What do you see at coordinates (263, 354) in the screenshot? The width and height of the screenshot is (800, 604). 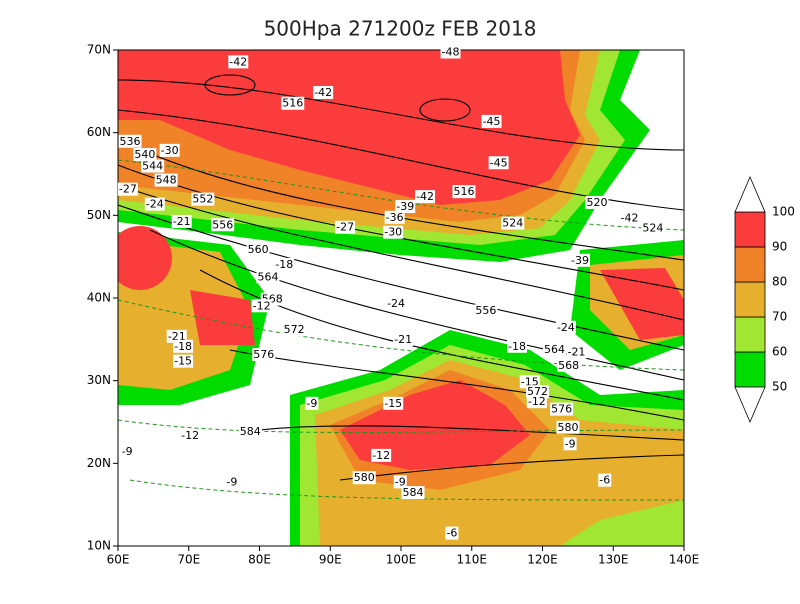 I see `contour-label: 576` at bounding box center [263, 354].